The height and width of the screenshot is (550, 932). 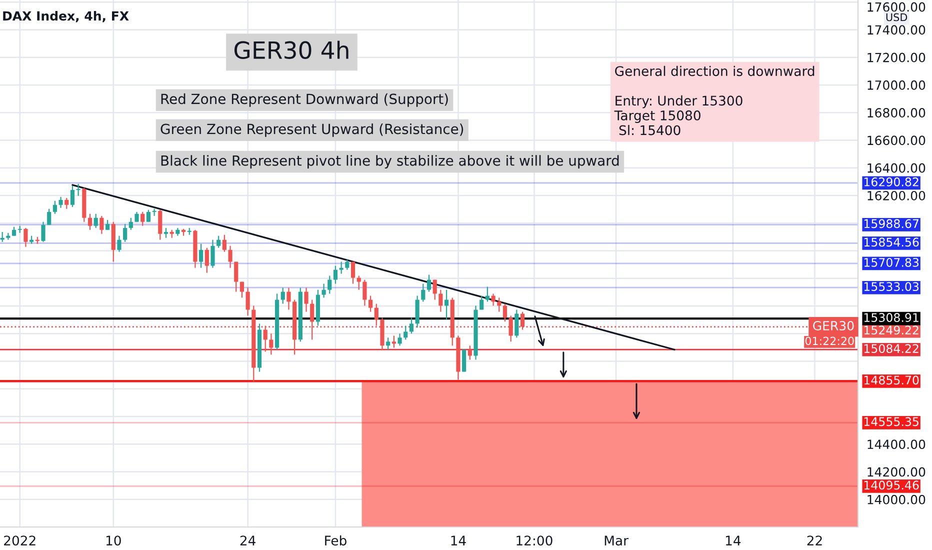 What do you see at coordinates (390, 162) in the screenshot?
I see `annotation: Black line Represent pivot line by stabilize above it will be upward` at bounding box center [390, 162].